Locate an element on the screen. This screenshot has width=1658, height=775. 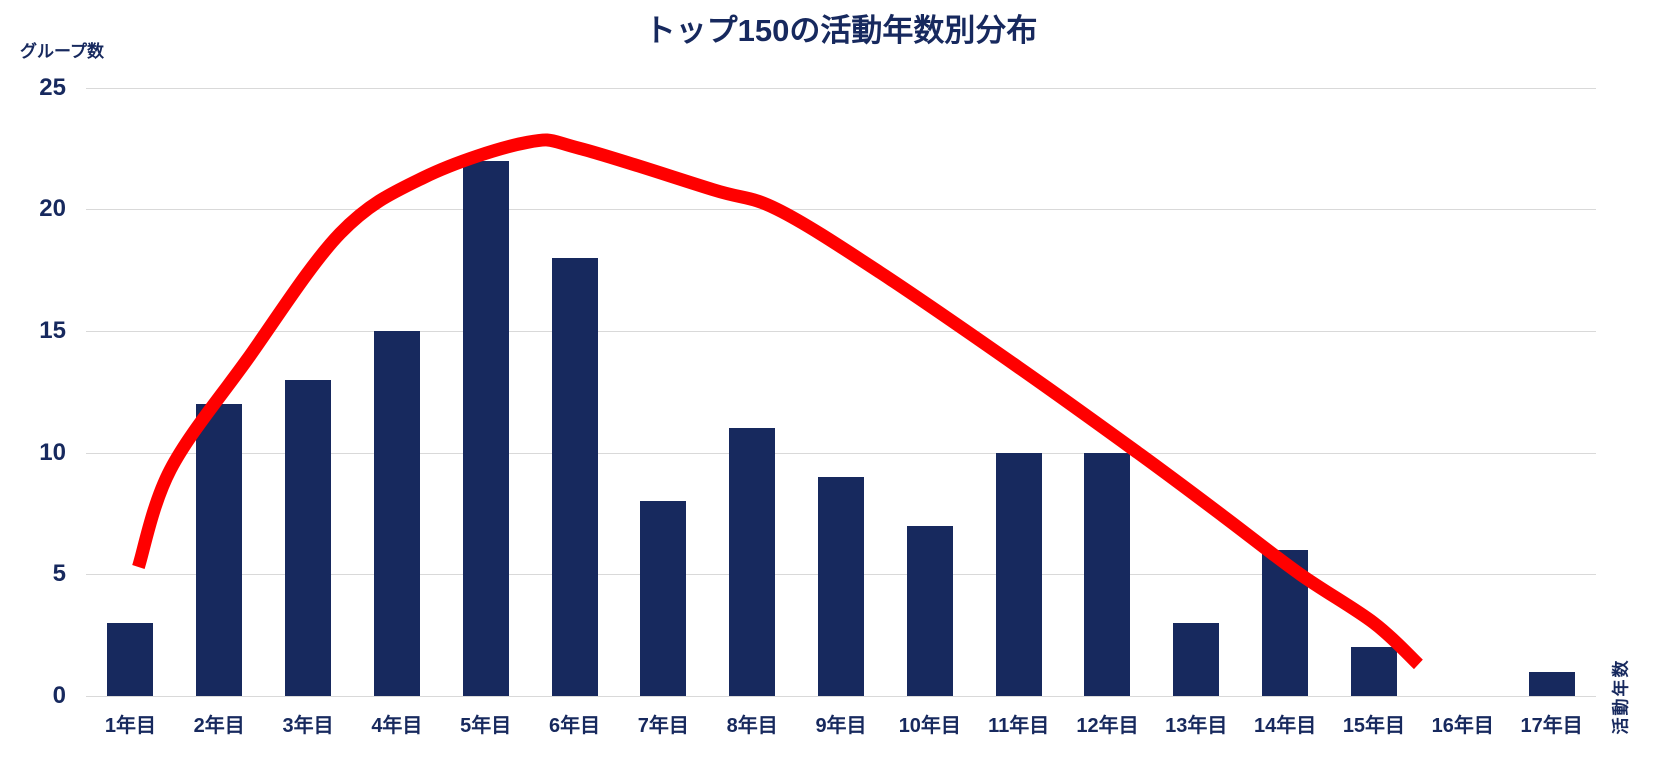
x-tick-label-8年目: 8年目 is located at coordinates (752, 726).